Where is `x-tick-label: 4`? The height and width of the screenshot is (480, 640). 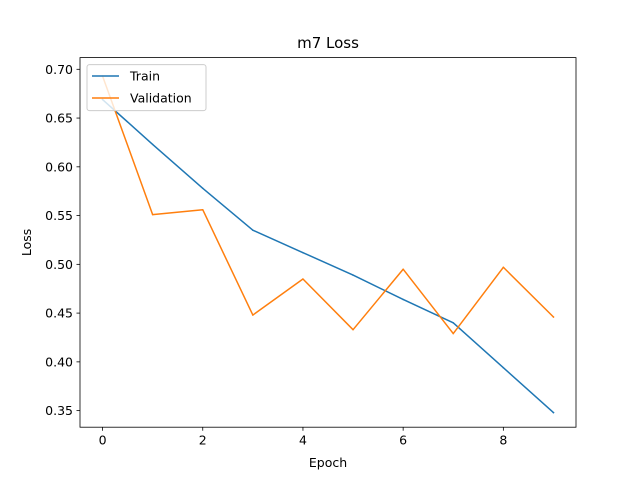
x-tick-label: 4 is located at coordinates (303, 440).